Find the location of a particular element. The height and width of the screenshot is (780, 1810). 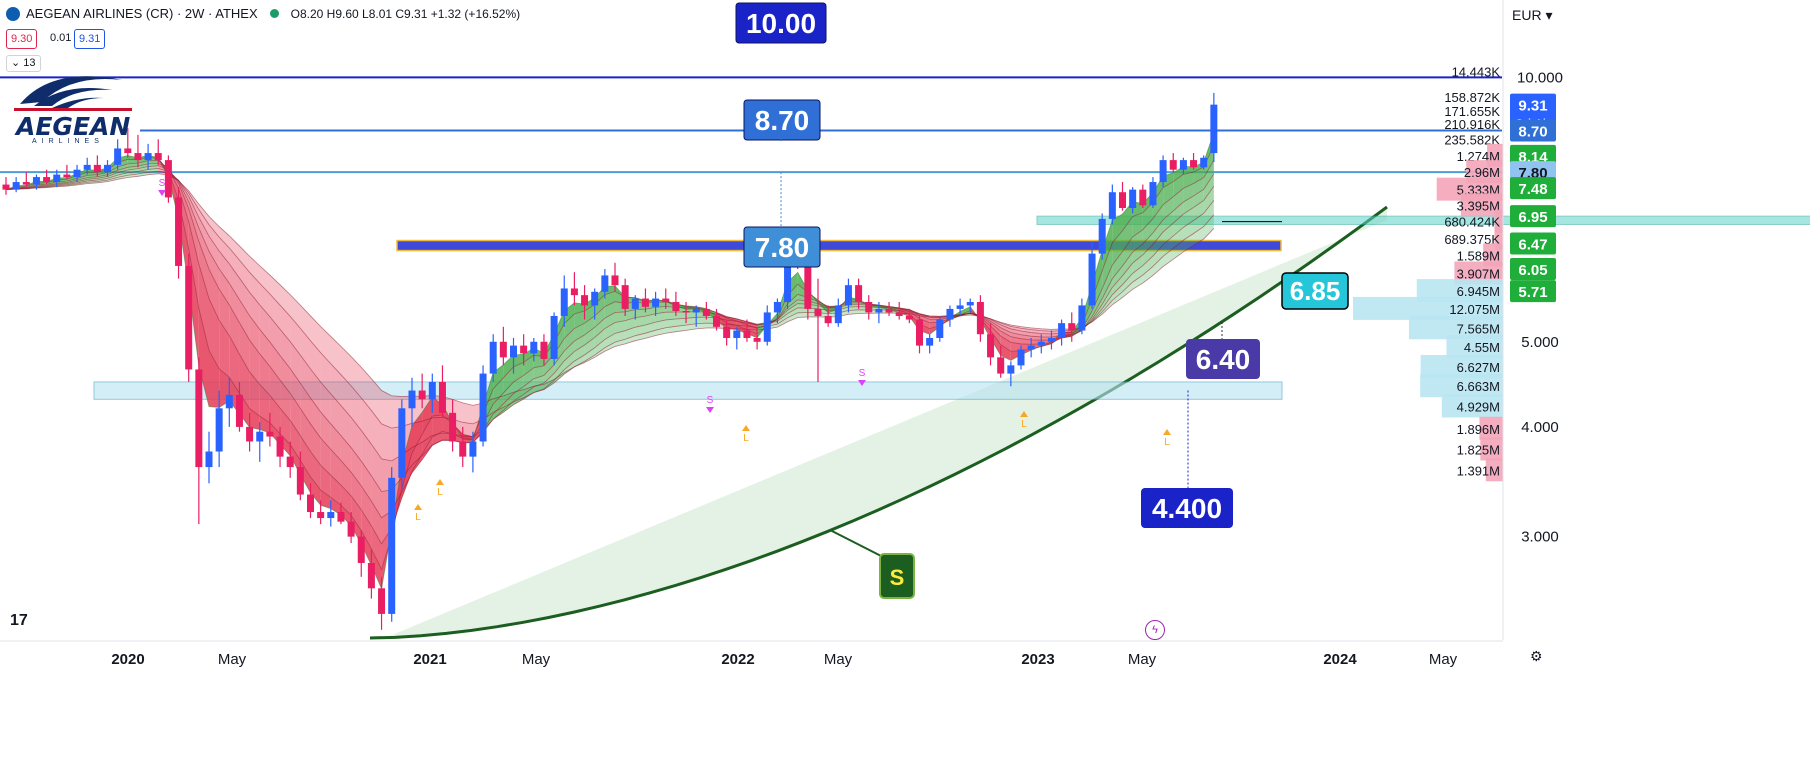

indicator-count: 13 is located at coordinates (29, 63).